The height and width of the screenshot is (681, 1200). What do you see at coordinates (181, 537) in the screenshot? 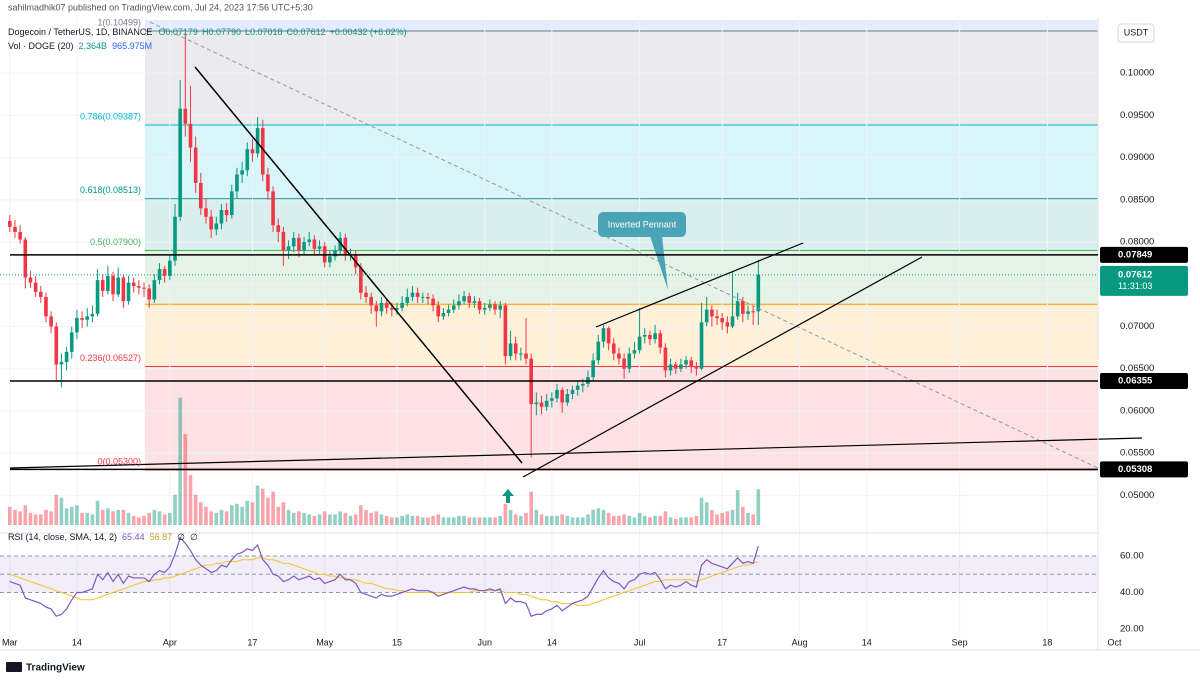
I see `rsi-extra: ∅` at bounding box center [181, 537].